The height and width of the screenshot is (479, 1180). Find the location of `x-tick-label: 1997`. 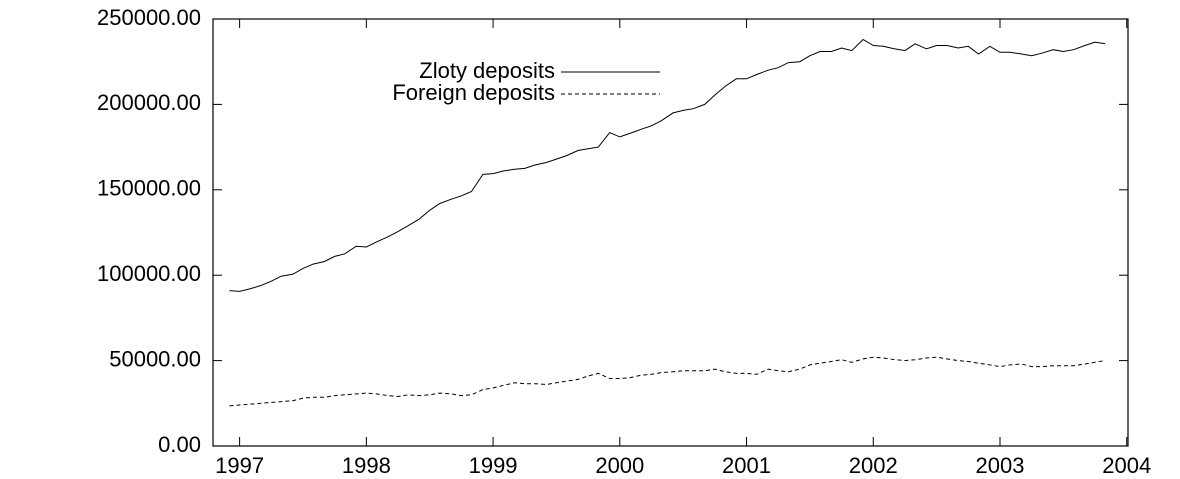

x-tick-label: 1997 is located at coordinates (239, 465).